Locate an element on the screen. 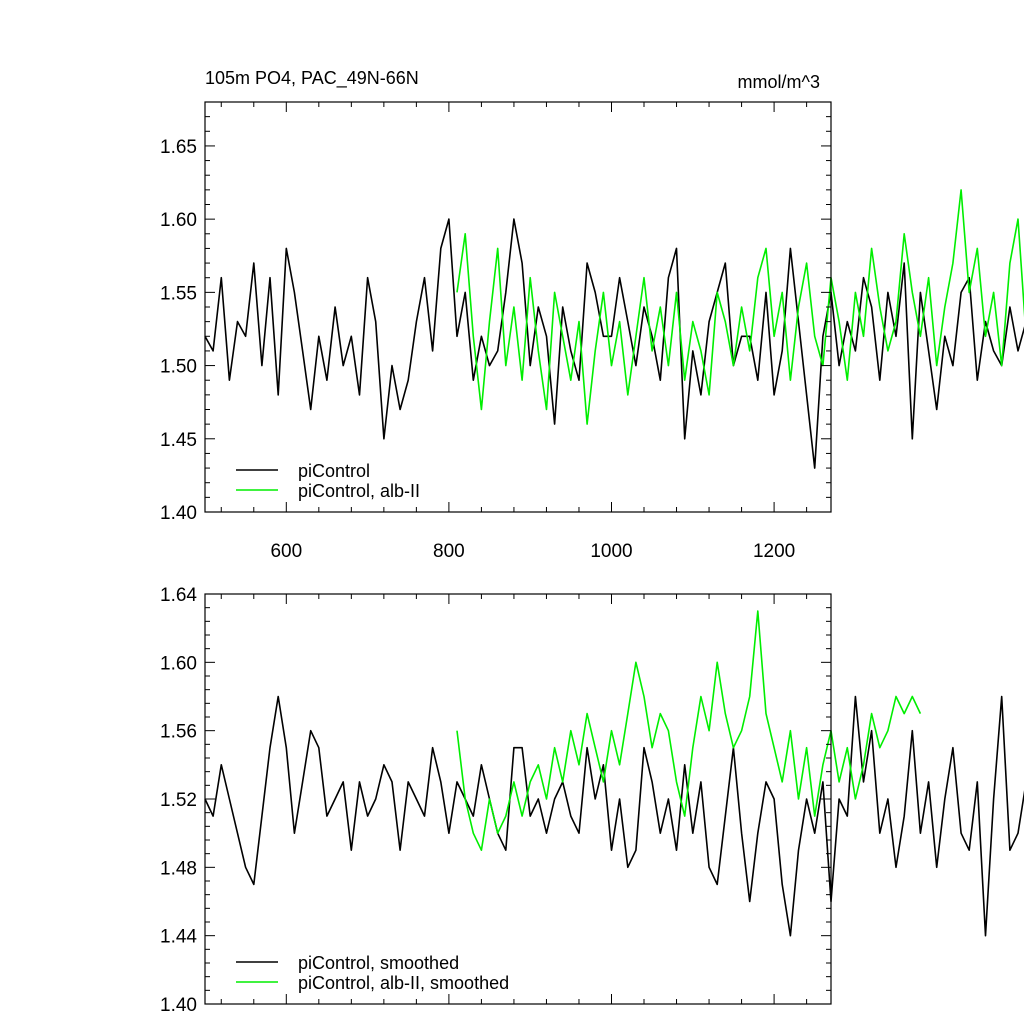  units-label: mmol/m^3 is located at coordinates (779, 82).